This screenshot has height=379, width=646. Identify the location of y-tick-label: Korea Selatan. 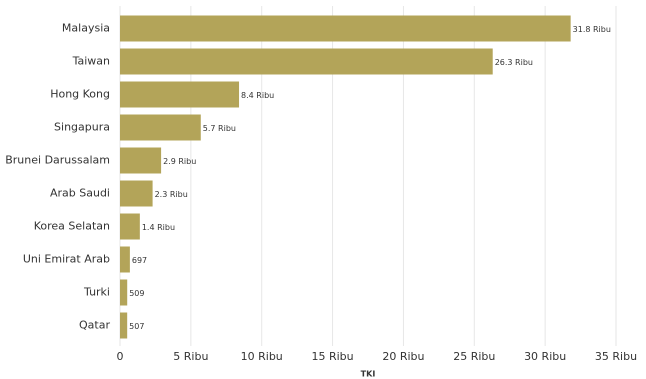
(72, 226).